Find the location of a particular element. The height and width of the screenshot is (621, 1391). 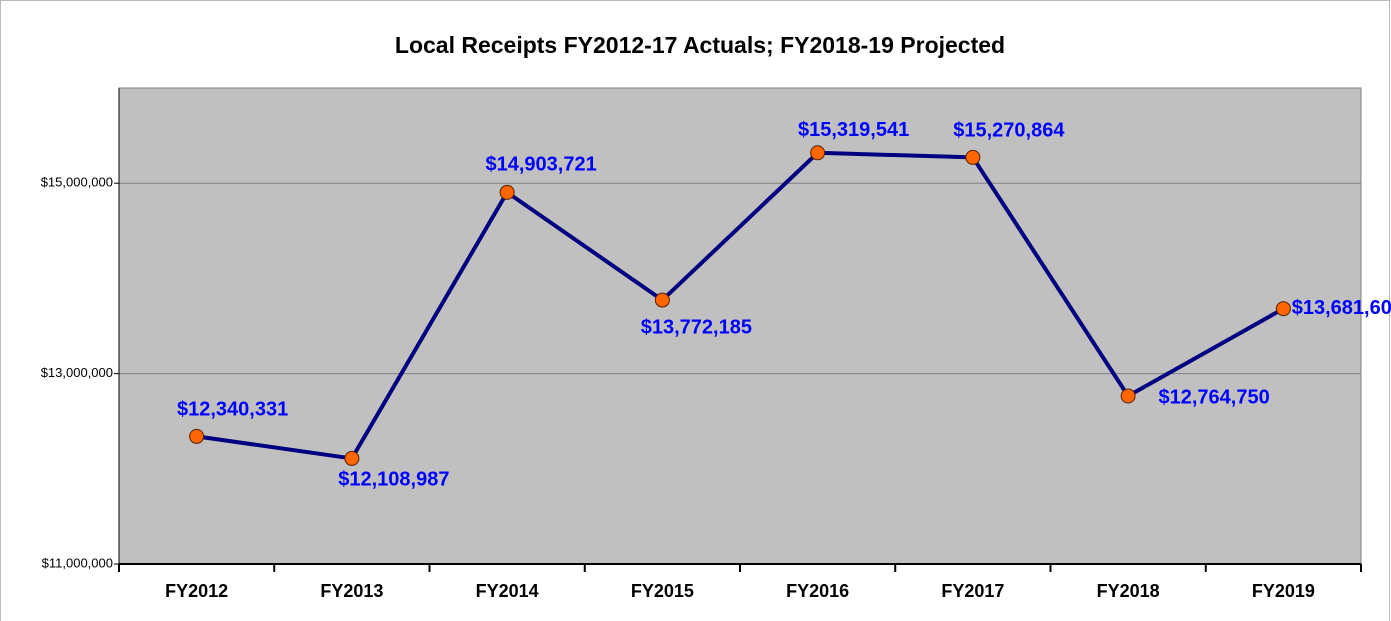

x-tick-label: FY2018 is located at coordinates (1128, 591).